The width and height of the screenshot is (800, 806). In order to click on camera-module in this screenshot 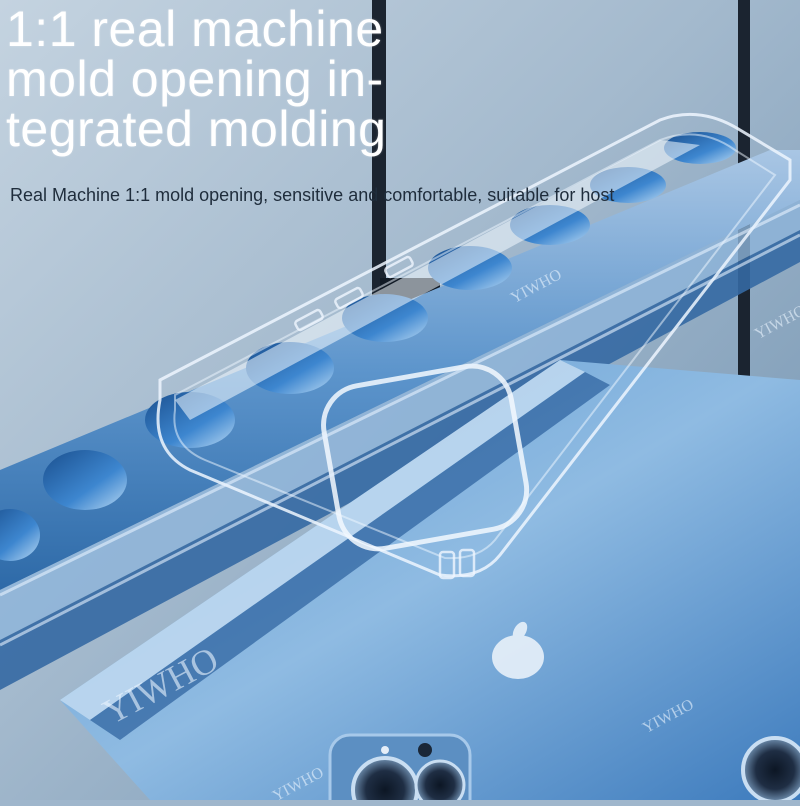, I will do `click(400, 766)`.